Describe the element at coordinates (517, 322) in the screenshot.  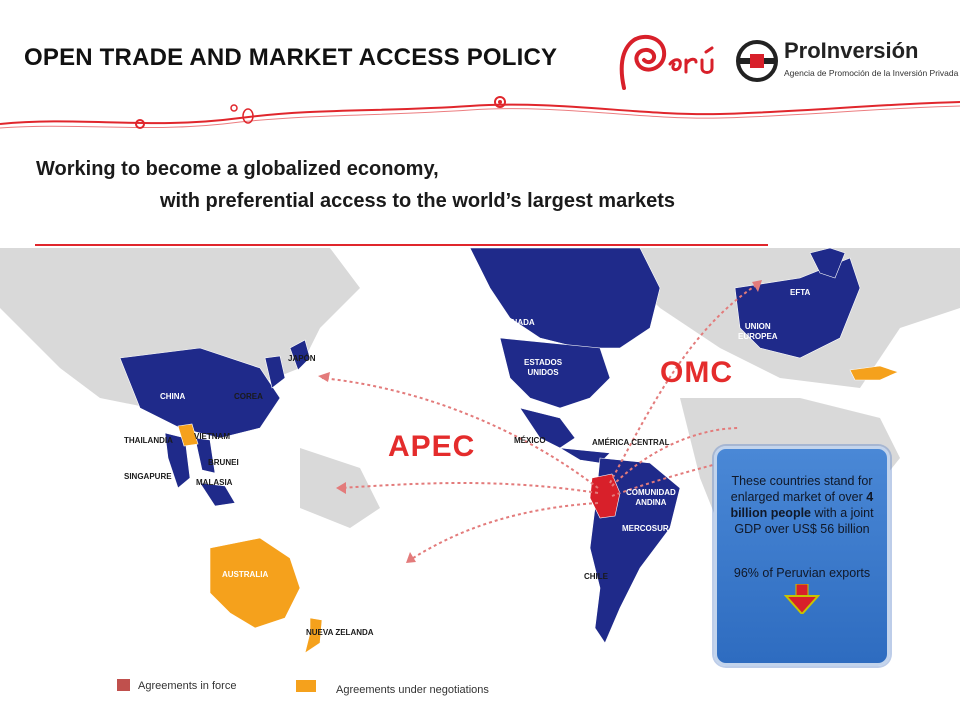
I see `label-canada: CANADA` at that location.